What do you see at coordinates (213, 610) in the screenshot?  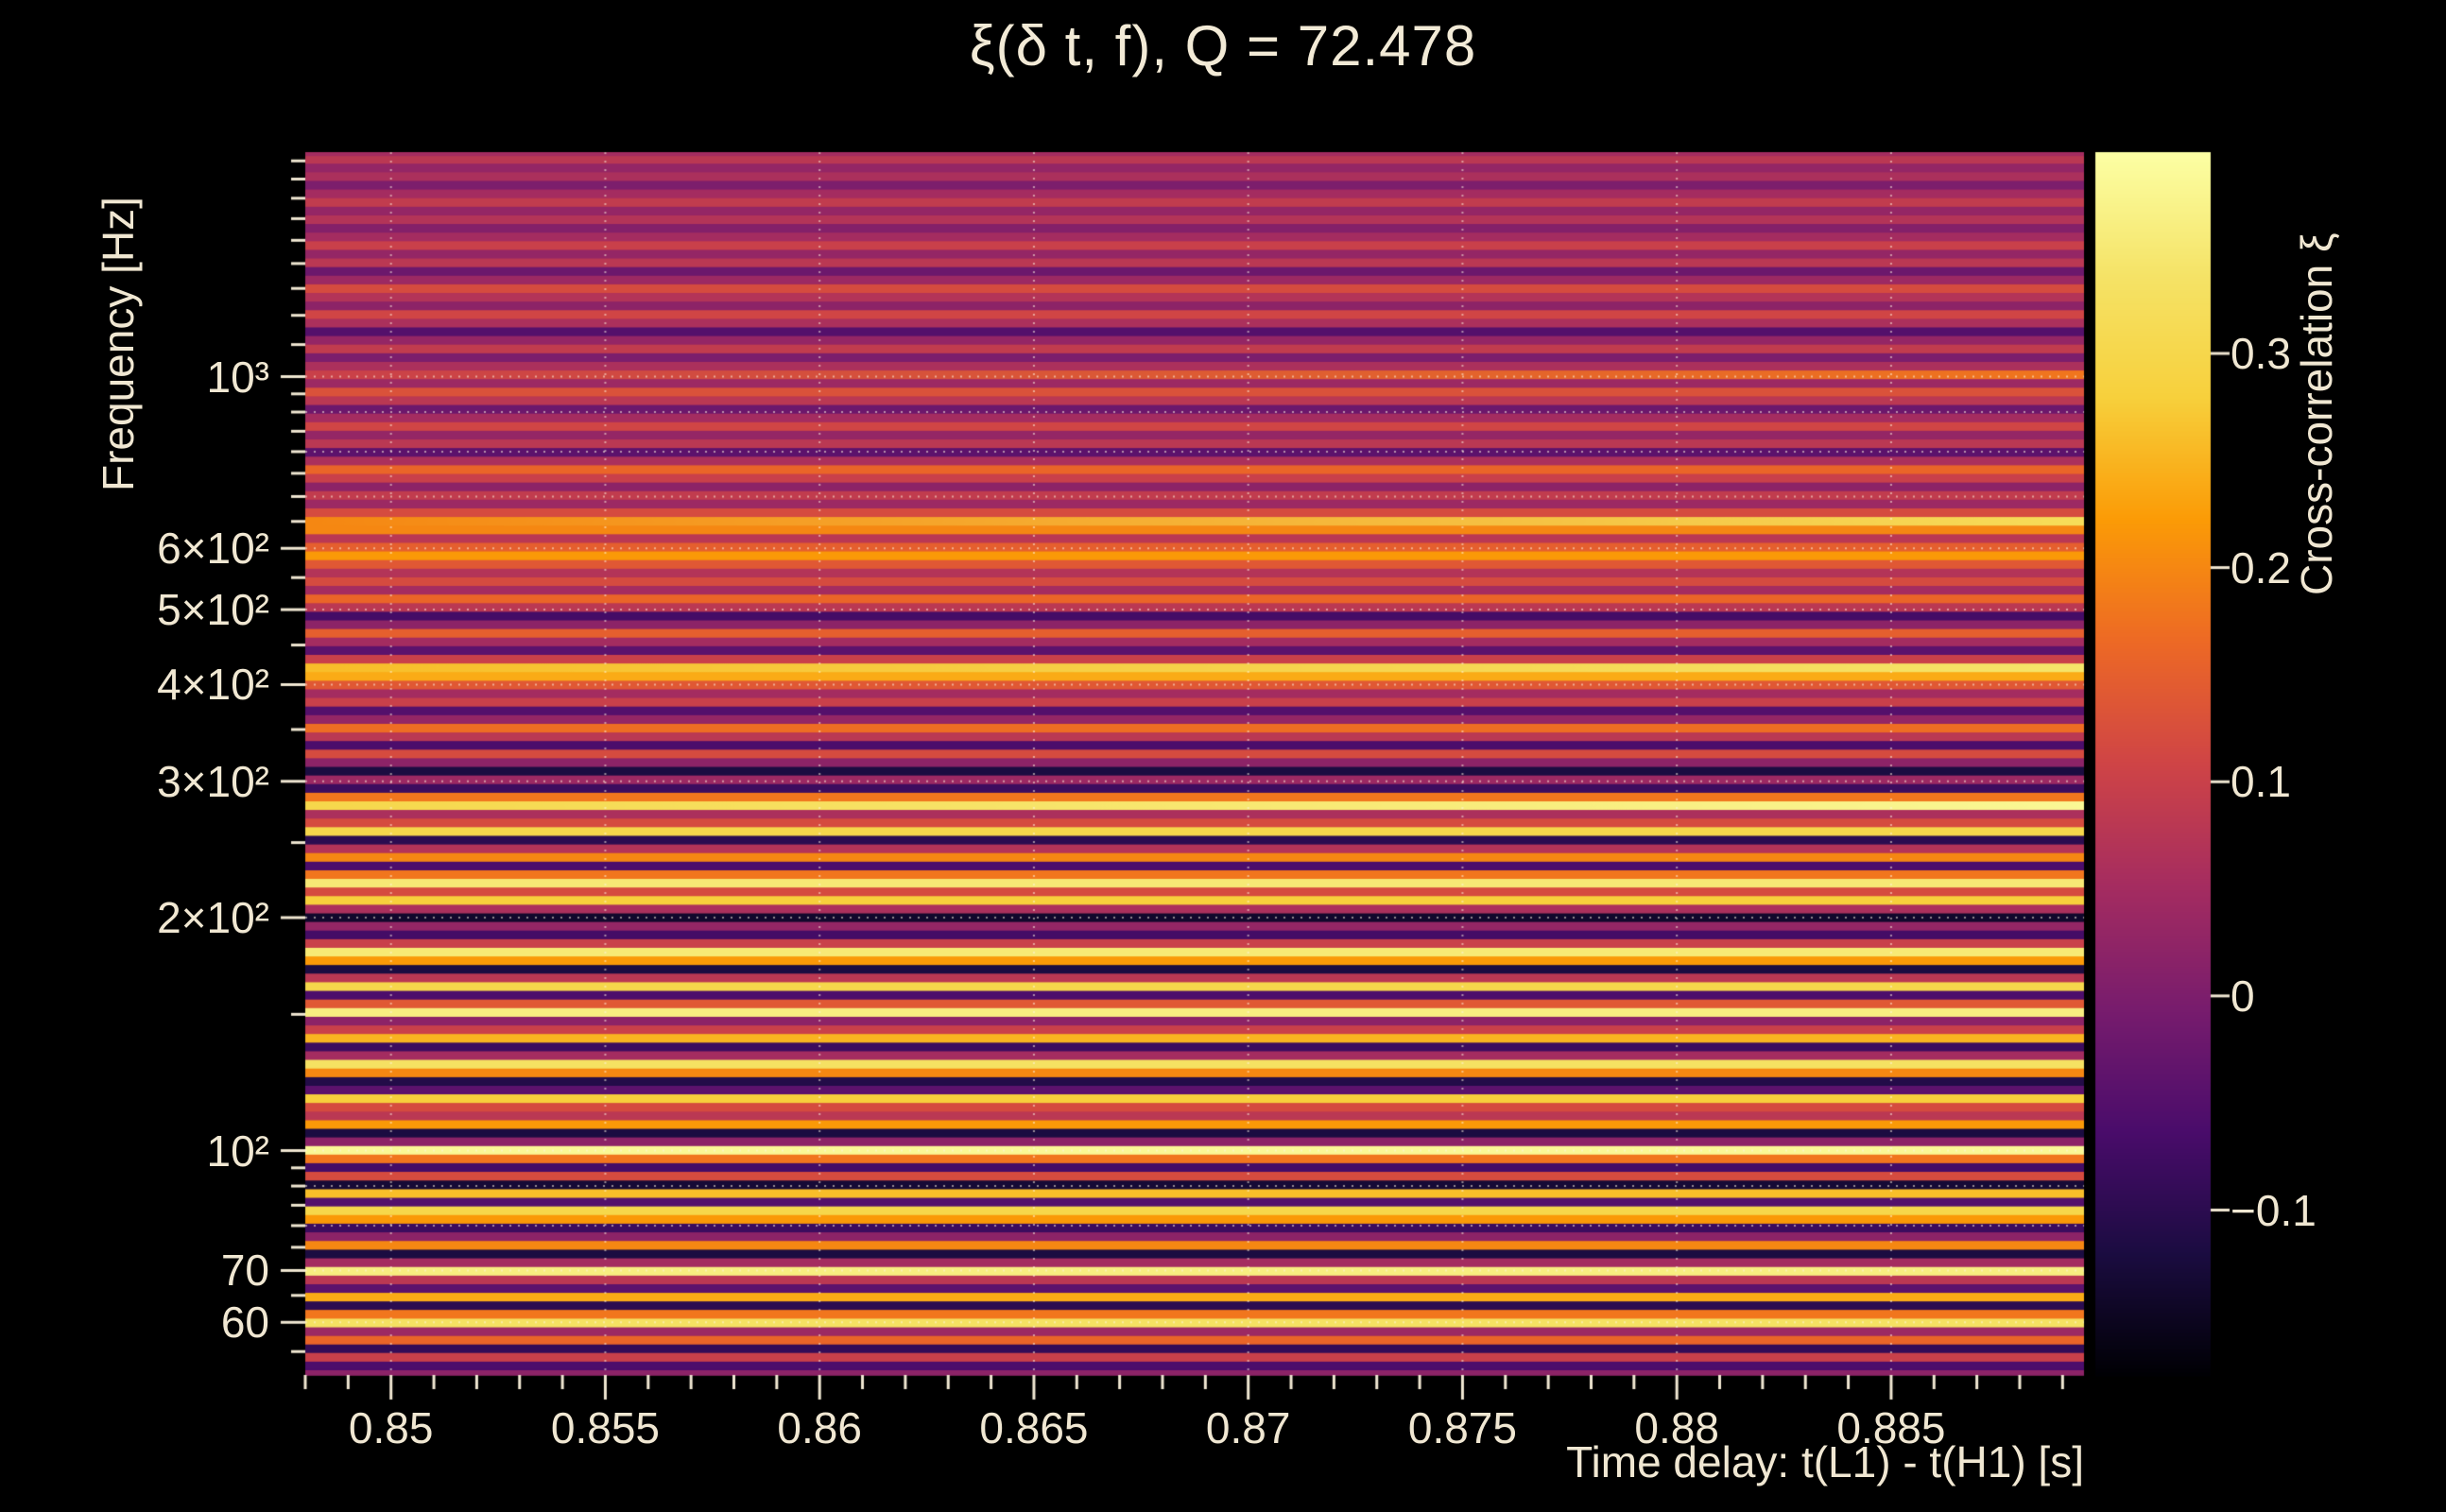 I see `y-tick-label: 5×10²` at bounding box center [213, 610].